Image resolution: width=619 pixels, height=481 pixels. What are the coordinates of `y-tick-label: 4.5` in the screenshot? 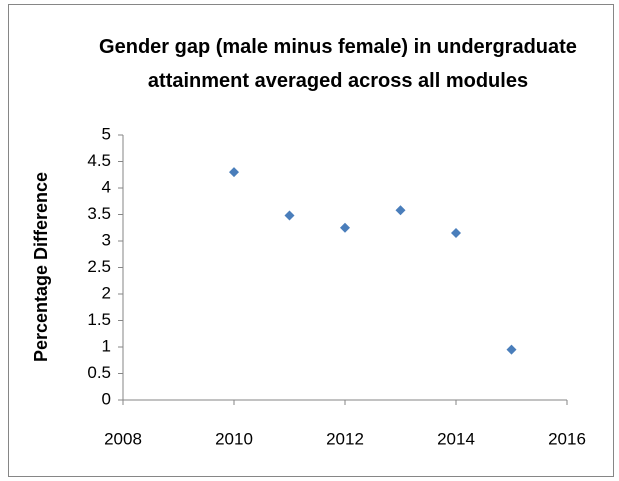 It's located at (99, 160).